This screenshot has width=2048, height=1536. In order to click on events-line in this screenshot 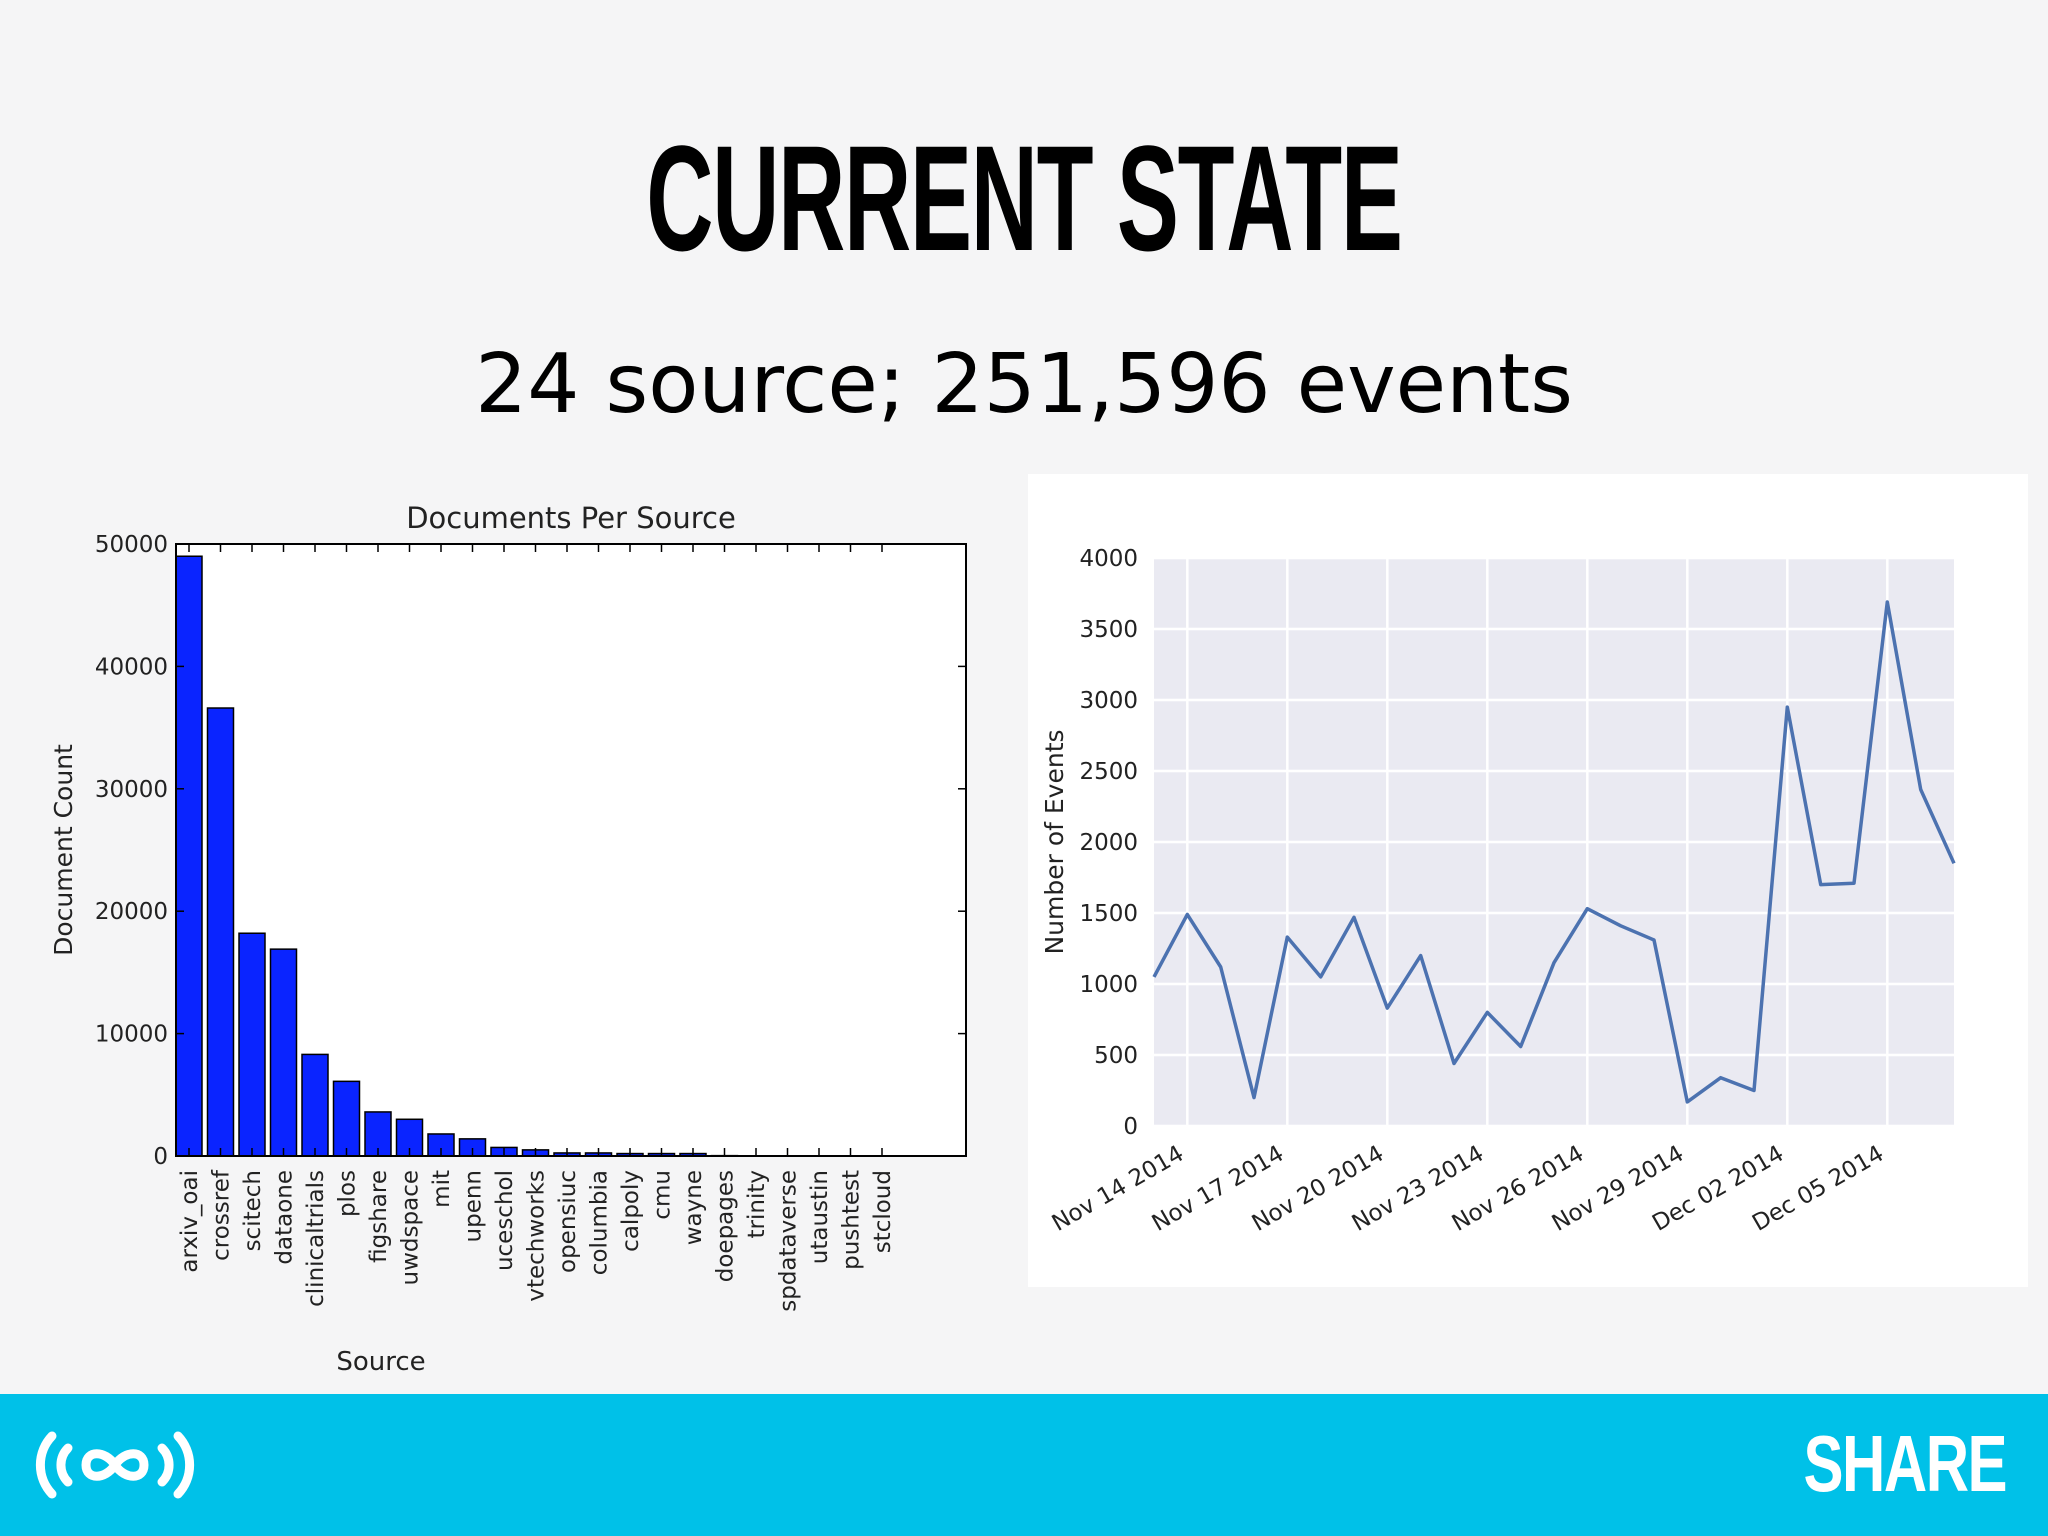, I will do `click(1554, 852)`.